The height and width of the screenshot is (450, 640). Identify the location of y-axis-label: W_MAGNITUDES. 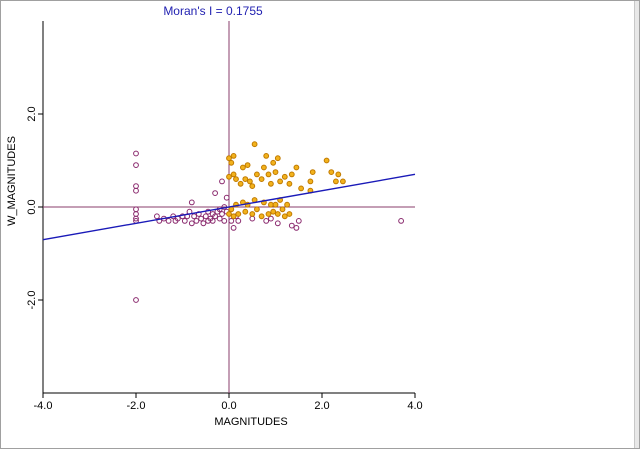
(12, 181).